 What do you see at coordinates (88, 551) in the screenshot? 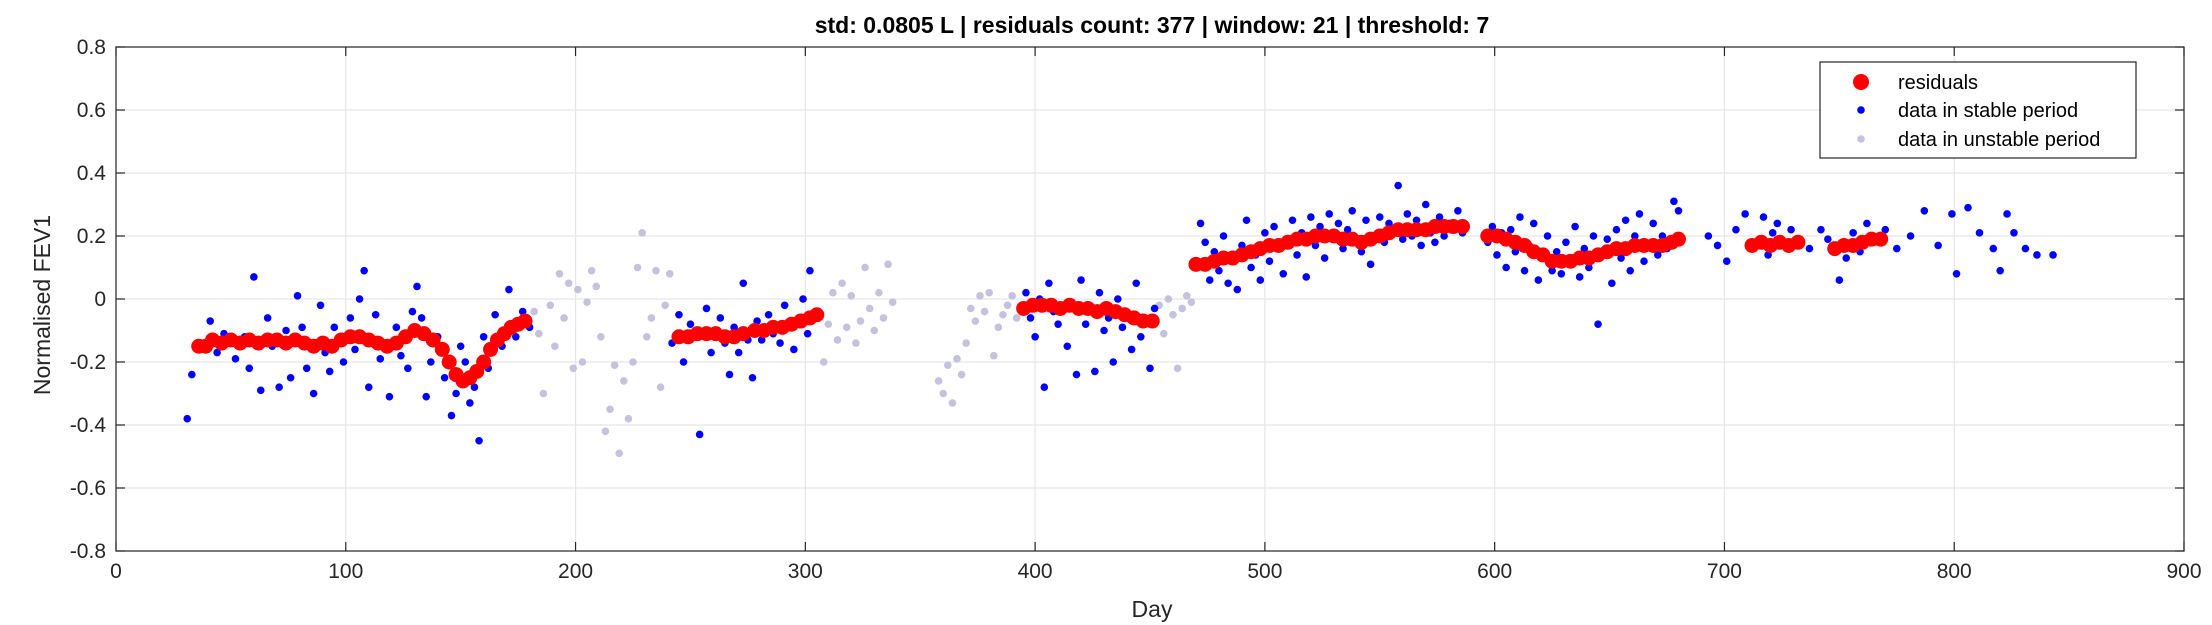
I see `y-tick-label: -0.8` at bounding box center [88, 551].